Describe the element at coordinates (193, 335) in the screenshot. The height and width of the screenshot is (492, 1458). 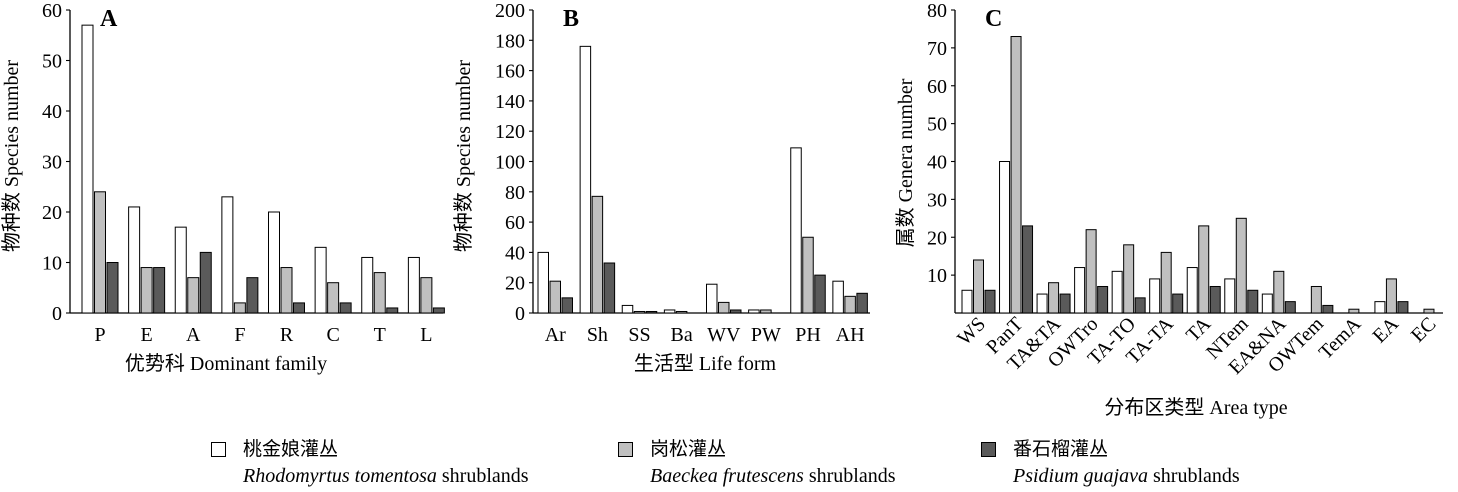
I see `x-tick-label: A` at that location.